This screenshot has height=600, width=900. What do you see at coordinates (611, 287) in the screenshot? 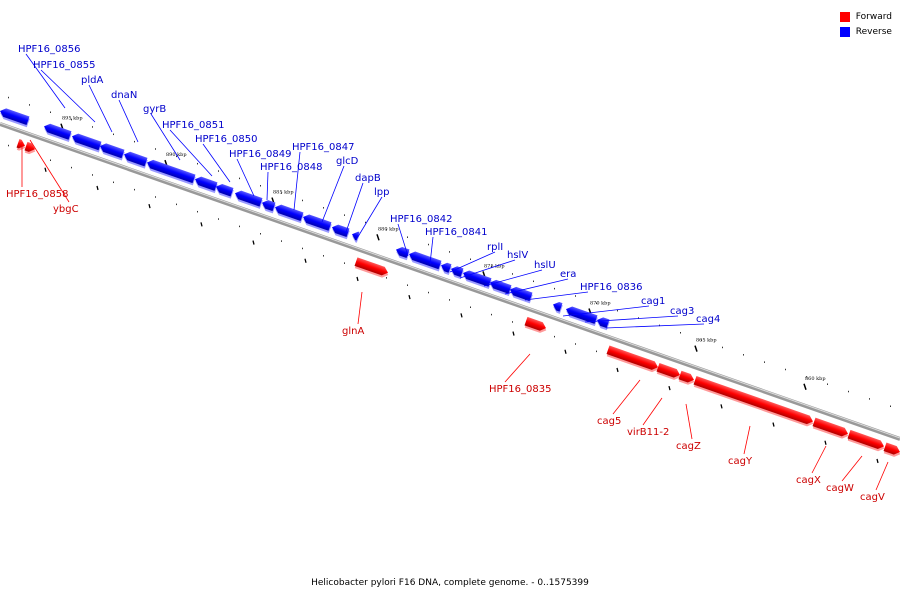
I see `gene-label-hpf16-0836: HPF16_0836` at bounding box center [611, 287].